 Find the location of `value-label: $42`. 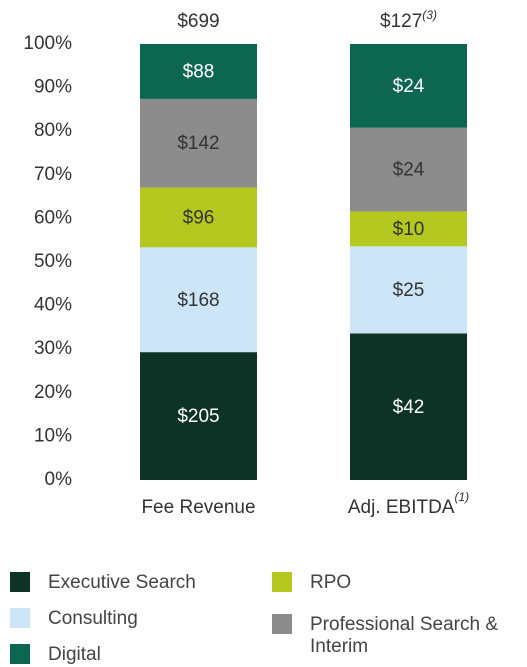

value-label: $42 is located at coordinates (409, 407).